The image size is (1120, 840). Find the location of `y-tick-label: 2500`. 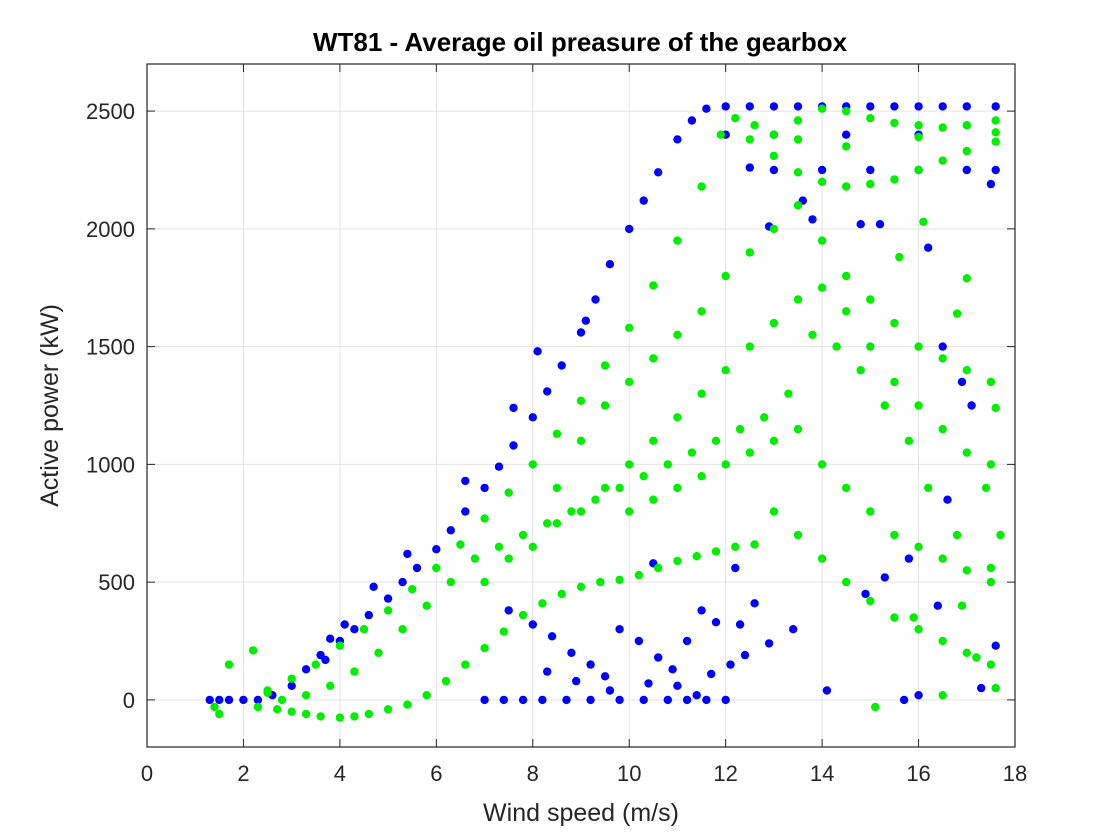

y-tick-label: 2500 is located at coordinates (110, 111).